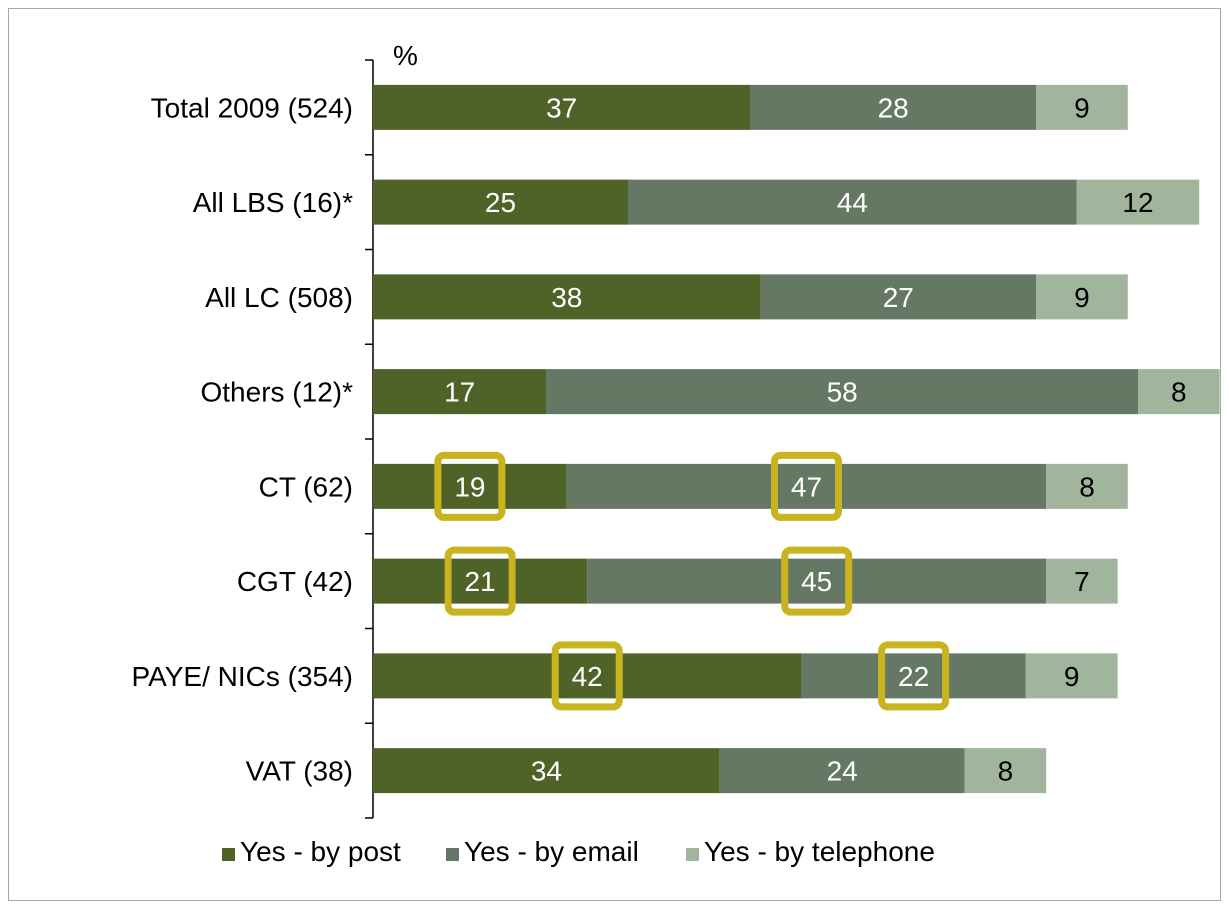 This screenshot has width=1229, height=907. I want to click on value-label-yes-by-telephone-ct-62: 8, so click(1087, 486).